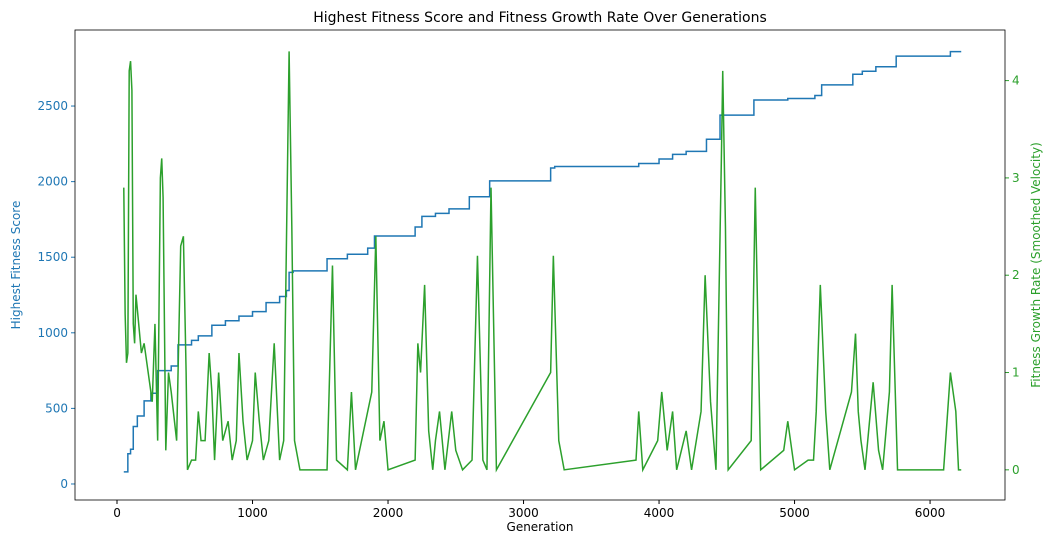 This screenshot has width=1052, height=545. What do you see at coordinates (56, 408) in the screenshot?
I see `y-tick-label: 500` at bounding box center [56, 408].